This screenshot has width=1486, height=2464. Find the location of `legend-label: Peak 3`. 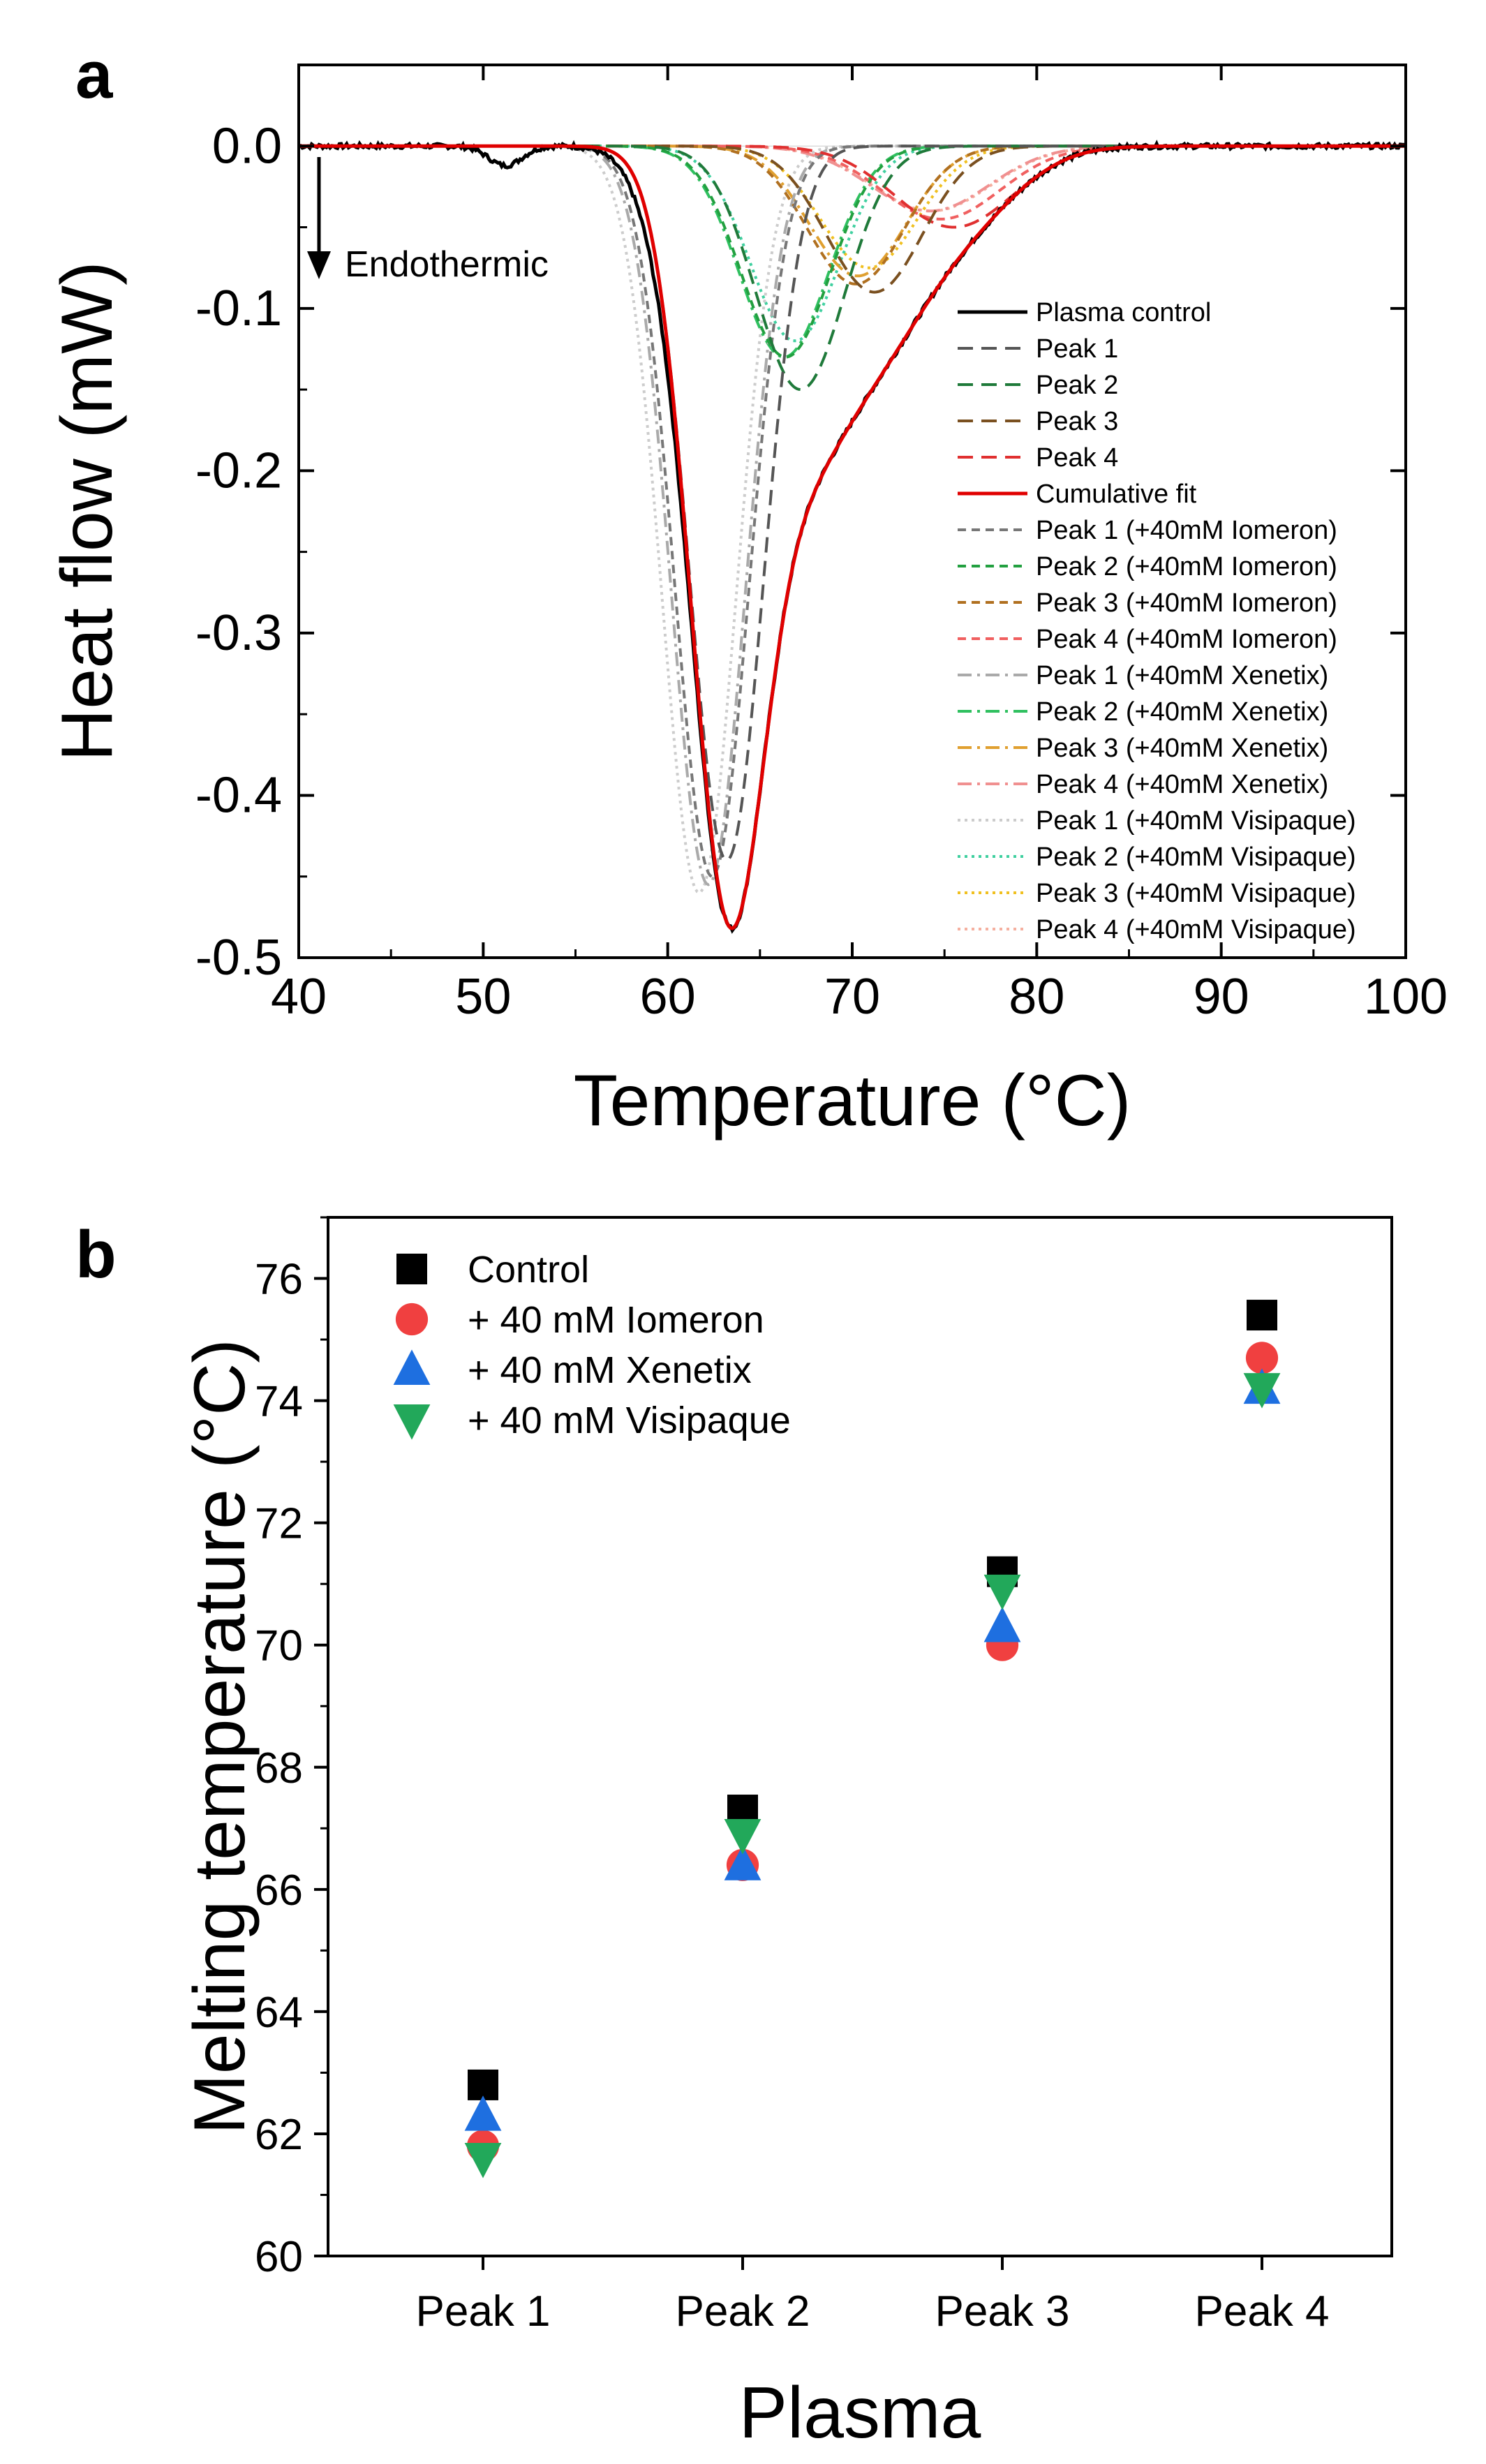

legend-label: Peak 3 is located at coordinates (1077, 422).